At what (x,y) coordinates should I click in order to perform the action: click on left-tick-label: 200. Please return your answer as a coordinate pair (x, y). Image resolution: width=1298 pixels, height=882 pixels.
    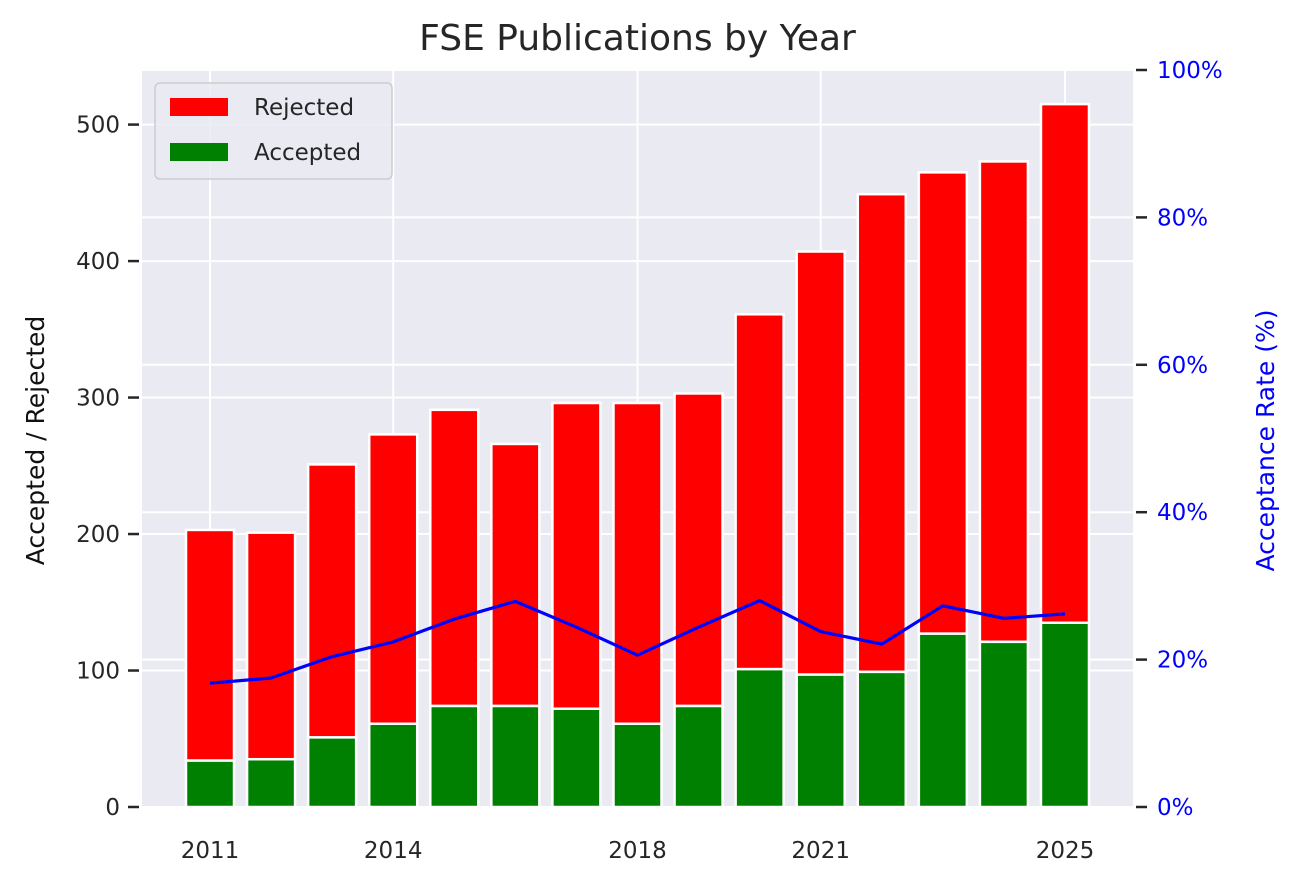
    Looking at the image, I should click on (98, 535).